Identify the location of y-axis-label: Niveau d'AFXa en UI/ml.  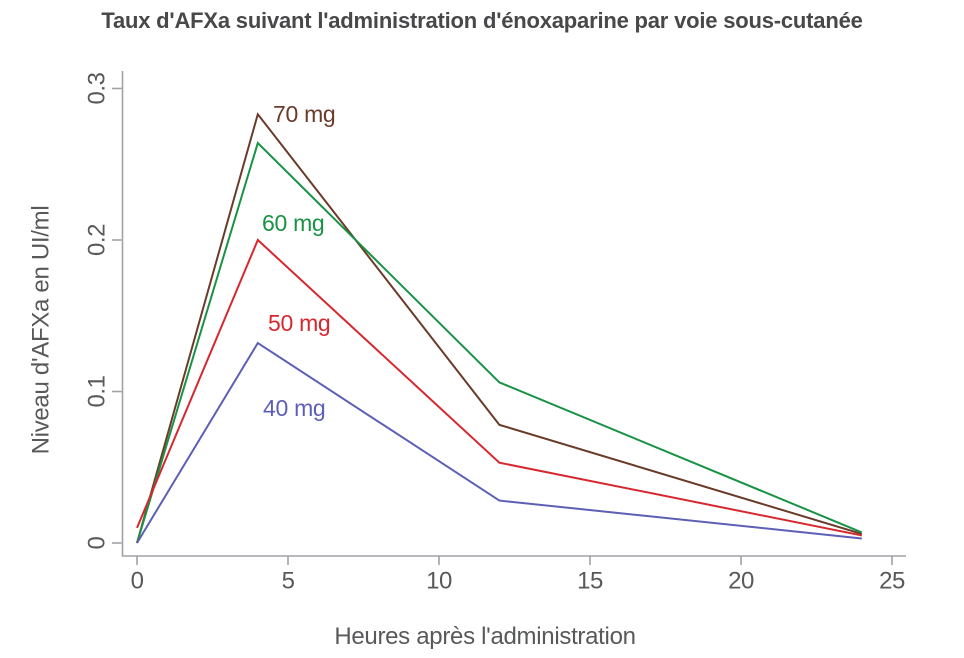
(41, 330).